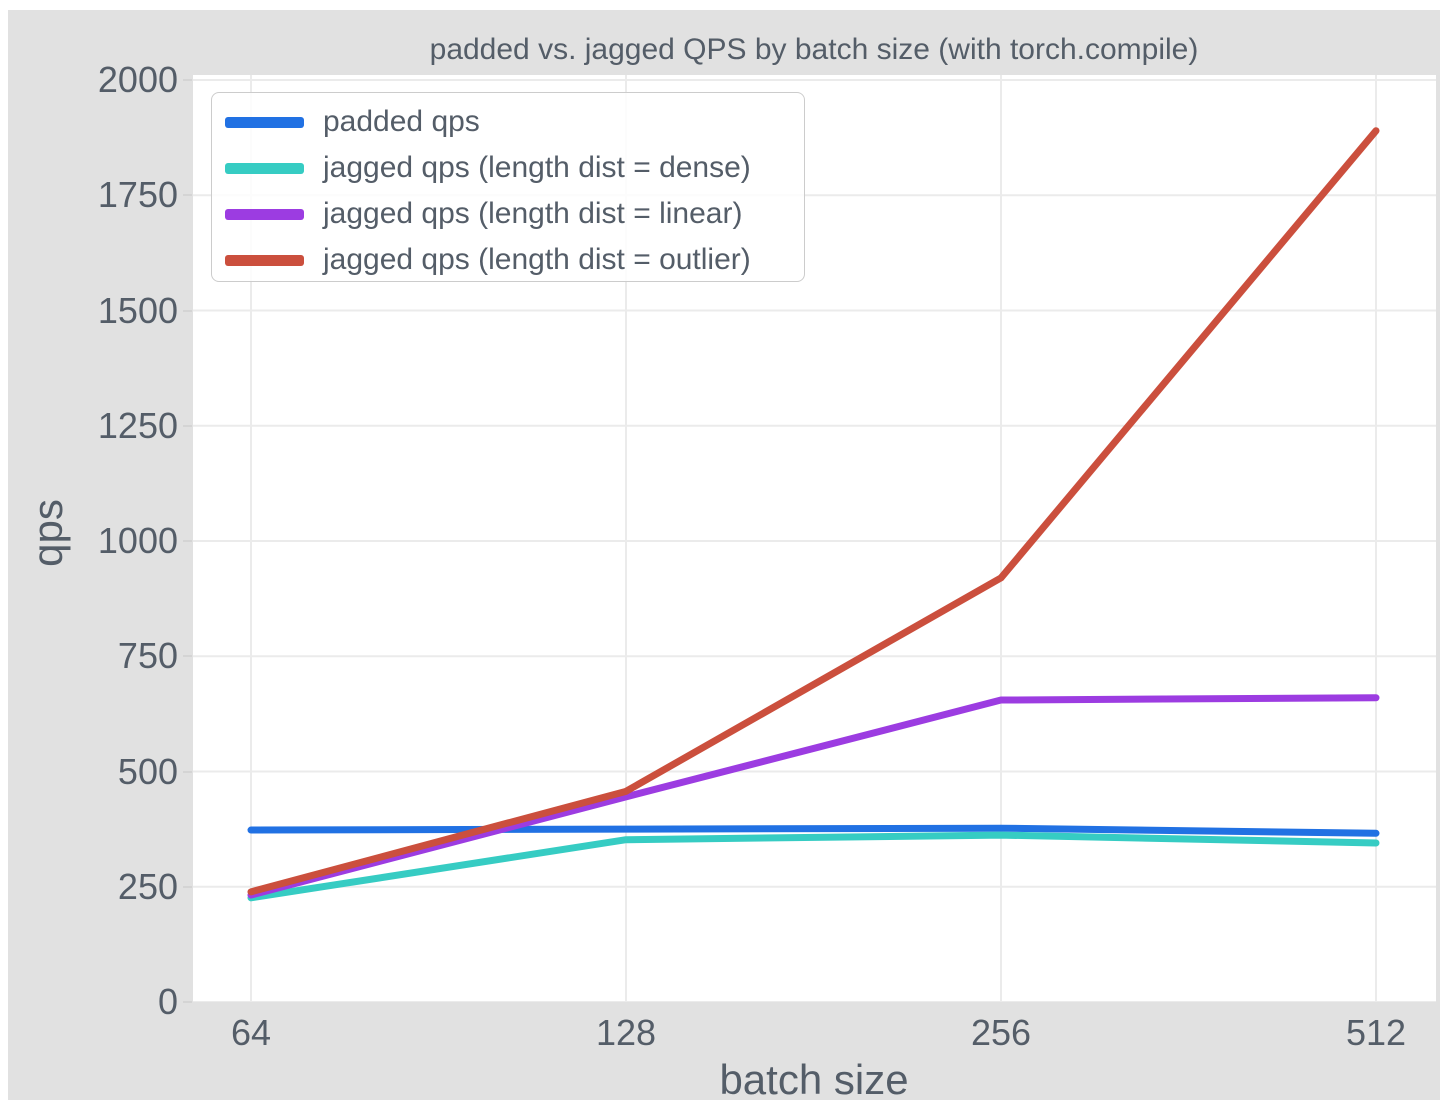 The width and height of the screenshot is (1440, 1100). Describe the element at coordinates (1376, 1032) in the screenshot. I see `x-tick-label: 512` at that location.